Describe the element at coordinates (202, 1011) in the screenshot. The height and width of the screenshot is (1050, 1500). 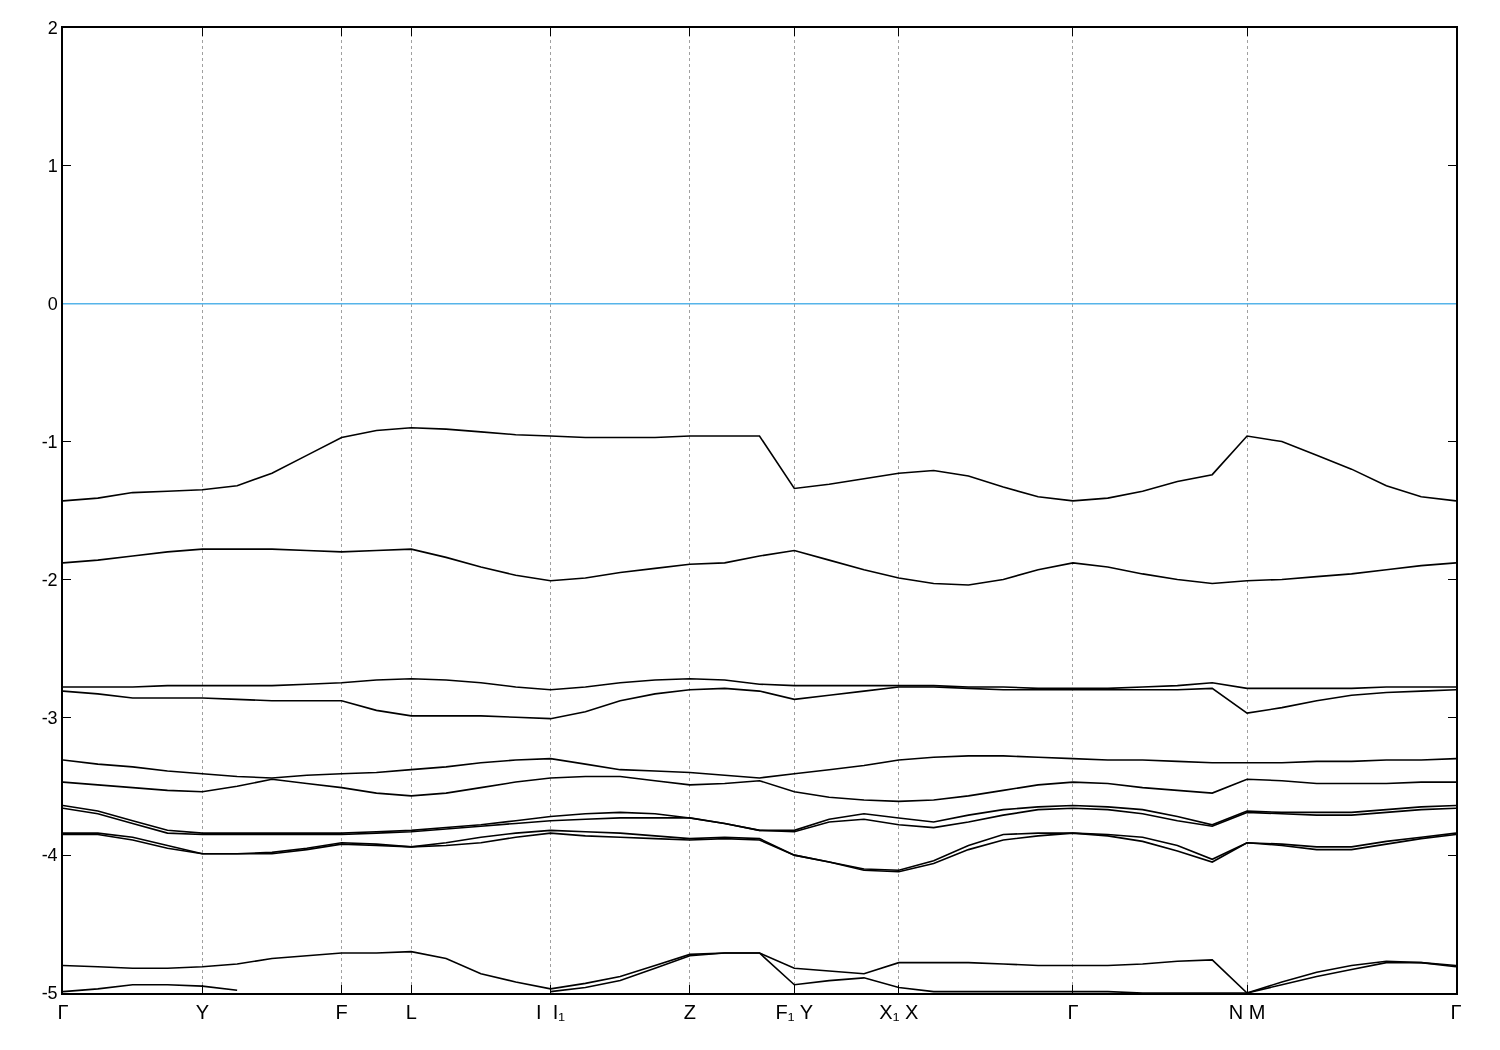
I see `x-tick-label: Y` at that location.